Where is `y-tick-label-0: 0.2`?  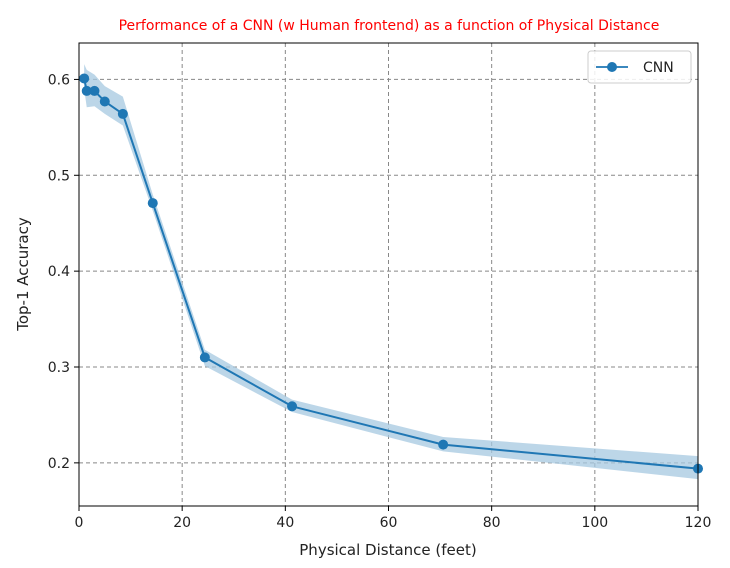
y-tick-label-0: 0.2 is located at coordinates (59, 464).